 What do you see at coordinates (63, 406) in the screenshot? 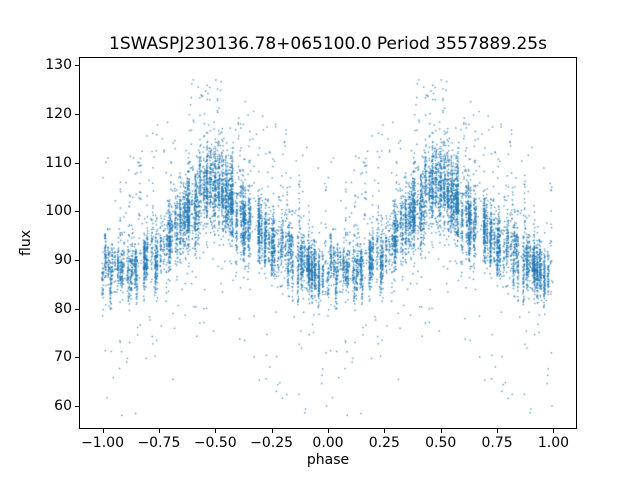
I see `y-tick-label: 60` at bounding box center [63, 406].